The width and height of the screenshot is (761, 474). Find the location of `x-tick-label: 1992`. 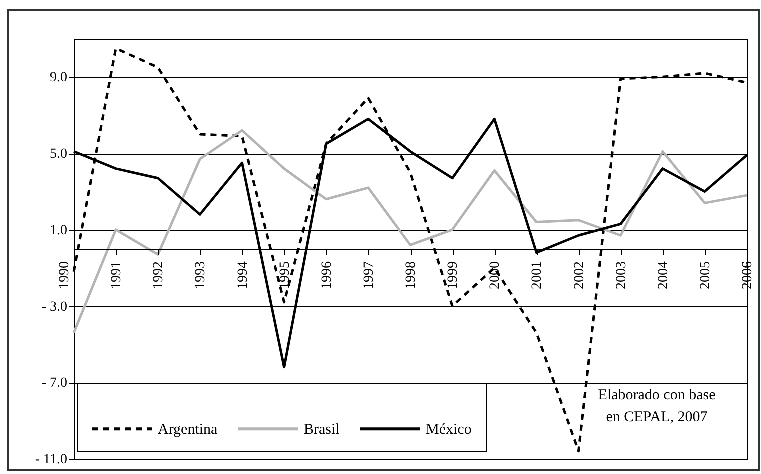

x-tick-label: 1992 is located at coordinates (159, 276).